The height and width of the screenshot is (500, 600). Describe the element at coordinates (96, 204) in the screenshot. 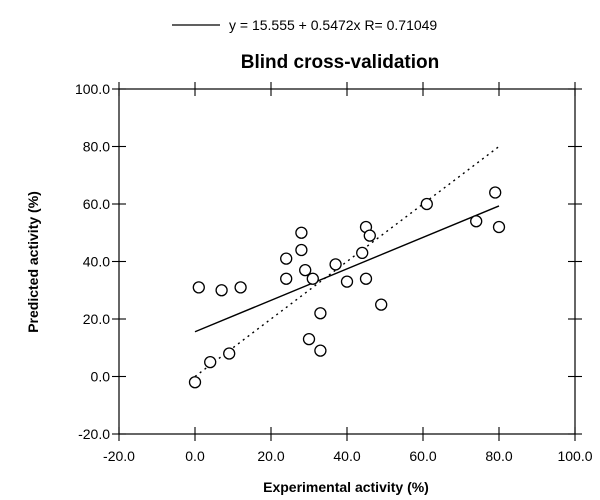

I see `y-tick-label: 60.0` at that location.